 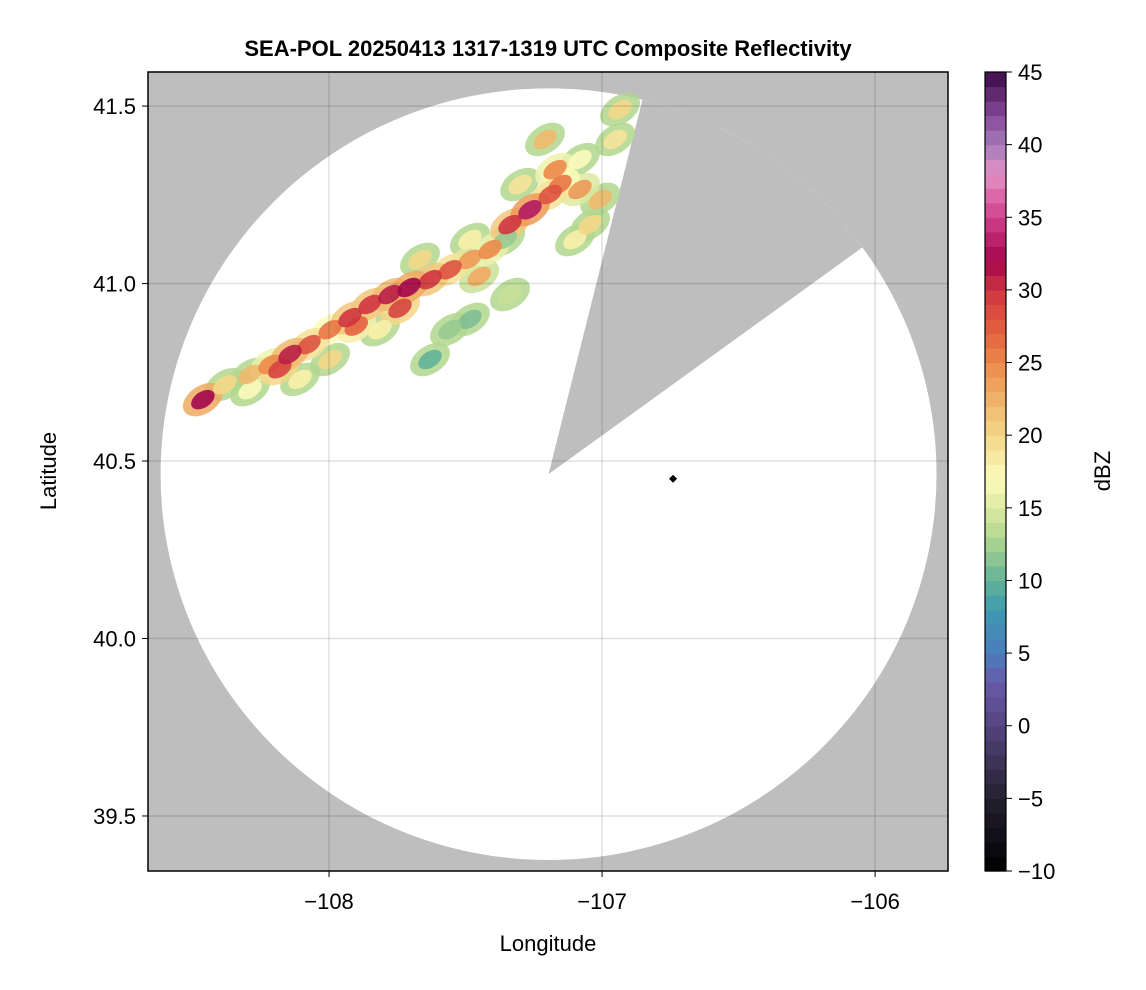 What do you see at coordinates (1030, 217) in the screenshot?
I see `colorbar-tick-label: 35` at bounding box center [1030, 217].